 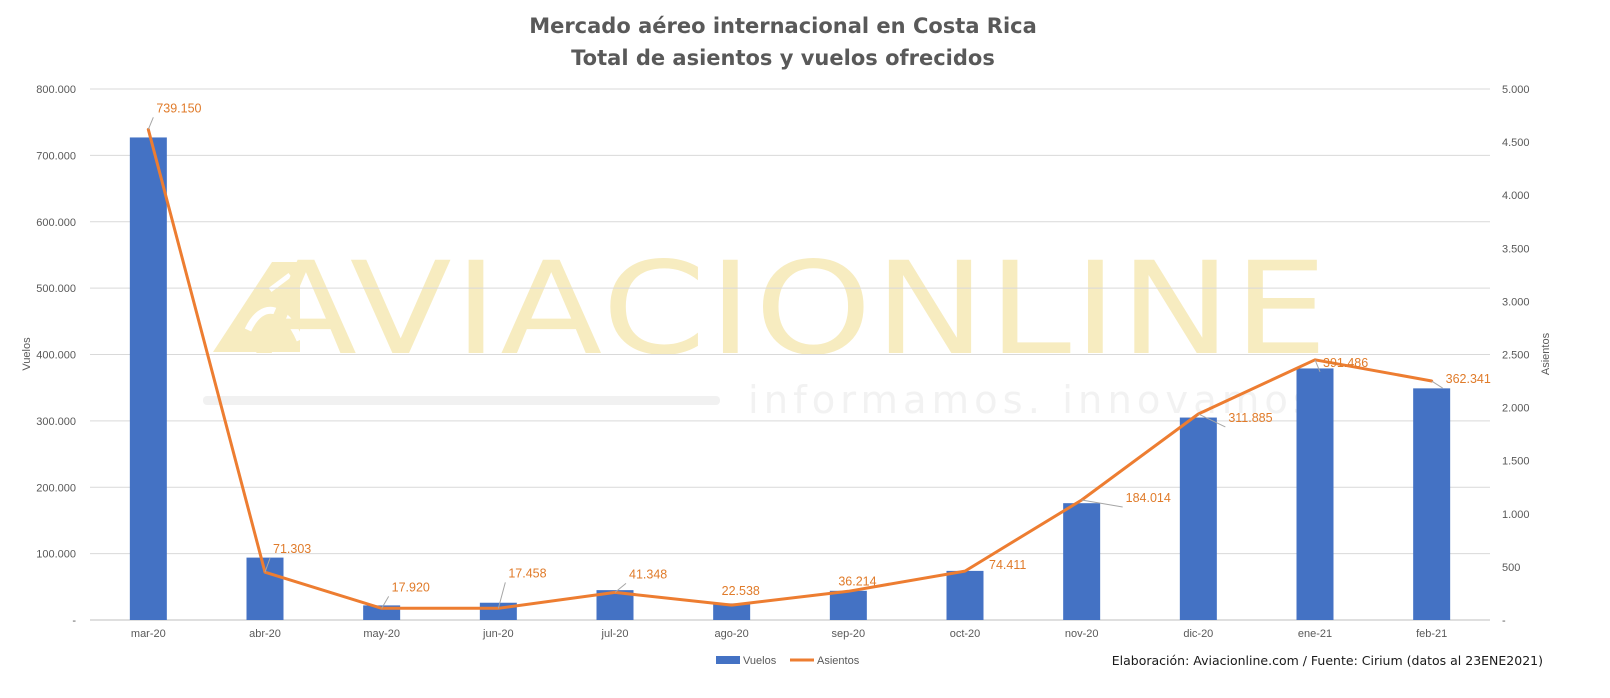 What do you see at coordinates (1431, 634) in the screenshot?
I see `x-tick-label: feb-21` at bounding box center [1431, 634].